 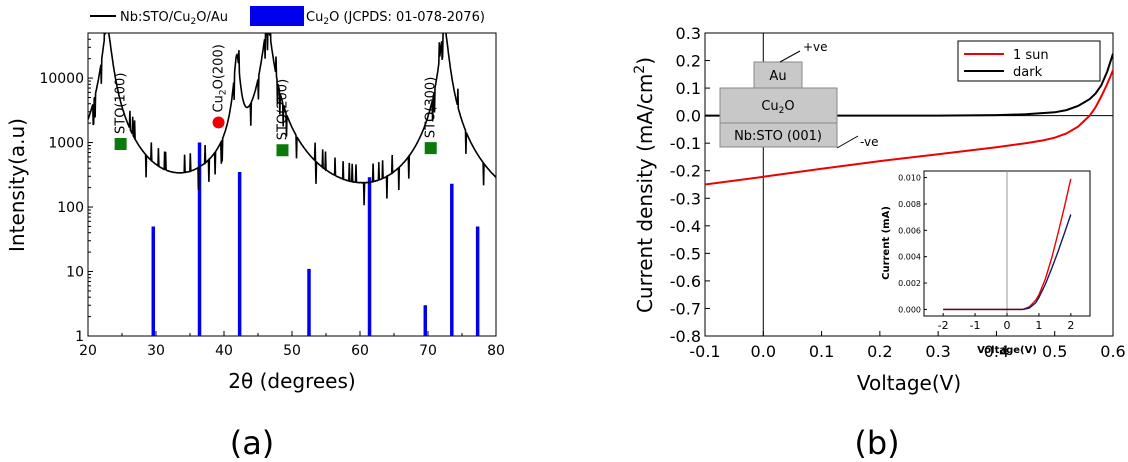 What do you see at coordinates (395, 18) in the screenshot?
I see `legend-label-reference: Cu2O (JCPDS: 01-078-2076)` at bounding box center [395, 18].